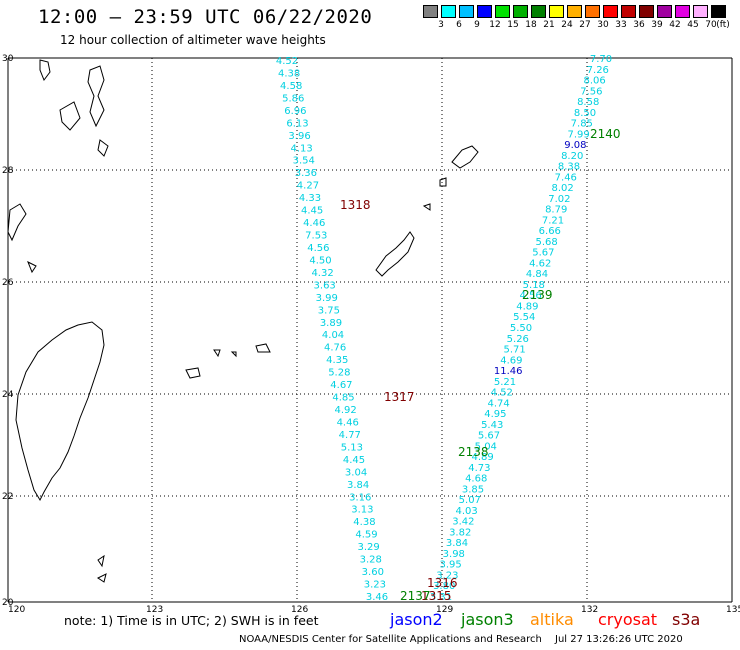 Image resolution: width=740 pixels, height=650 pixels. I want to click on wave-height-label: 4.32, so click(322, 273).